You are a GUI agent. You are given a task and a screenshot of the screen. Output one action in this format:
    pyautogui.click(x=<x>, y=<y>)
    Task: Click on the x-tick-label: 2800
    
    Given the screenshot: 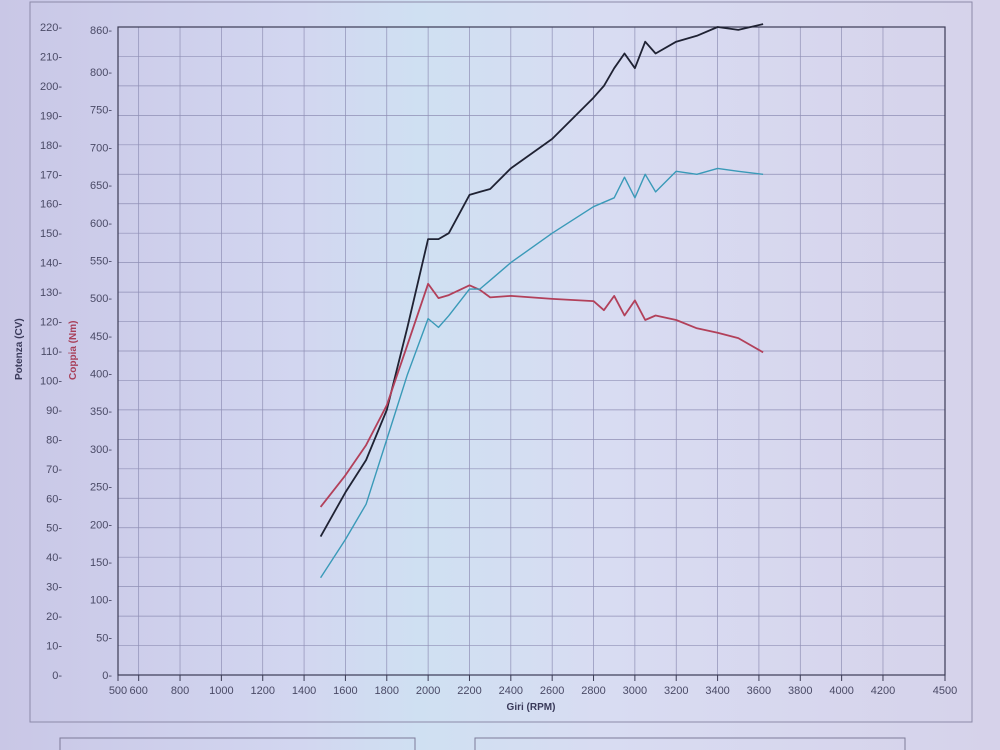 What is the action you would take?
    pyautogui.click(x=593, y=691)
    